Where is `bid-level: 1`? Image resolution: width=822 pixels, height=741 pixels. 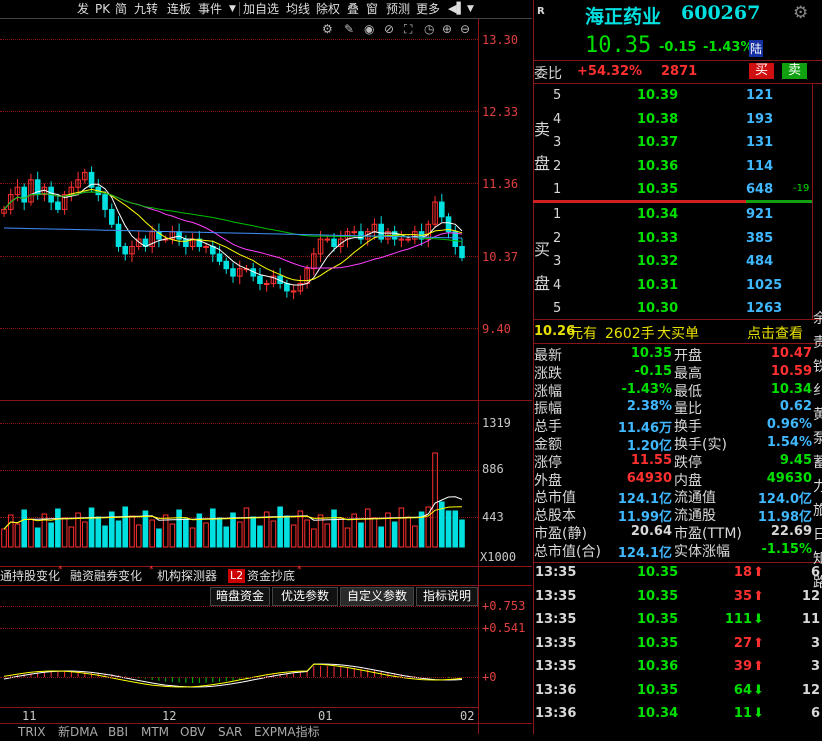 bid-level: 1 is located at coordinates (557, 214).